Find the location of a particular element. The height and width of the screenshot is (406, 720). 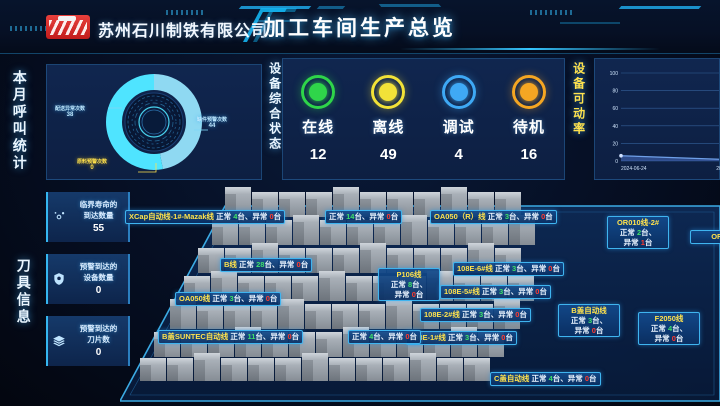

line-oa050r-name: OA050（R）线 is located at coordinates (460, 216).